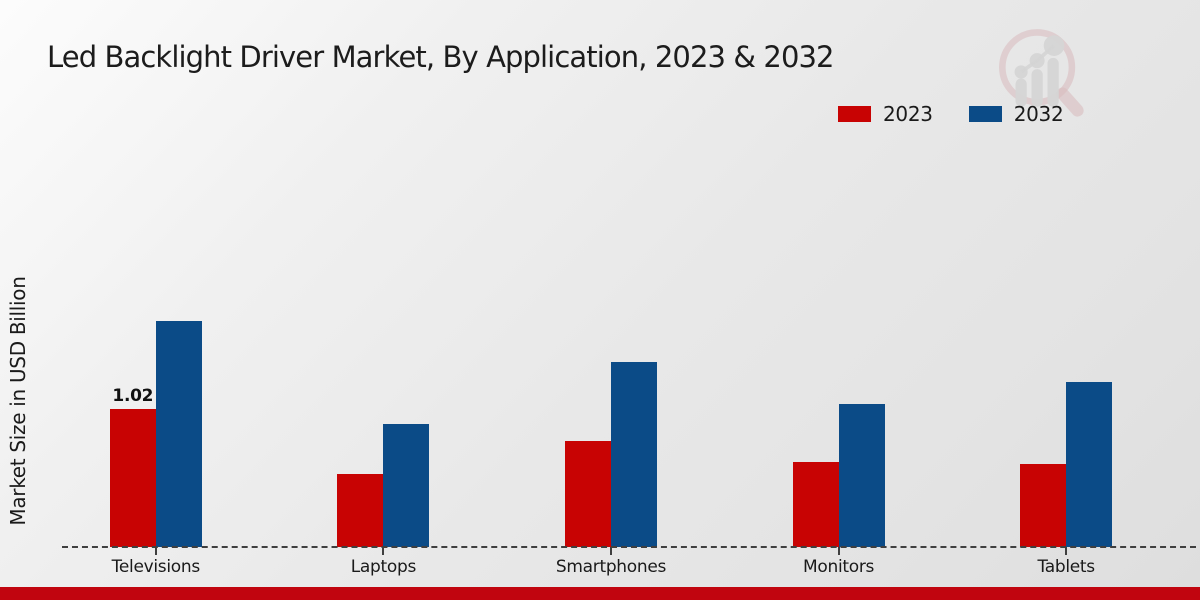  I want to click on legend-swatch-2023, so click(854, 114).